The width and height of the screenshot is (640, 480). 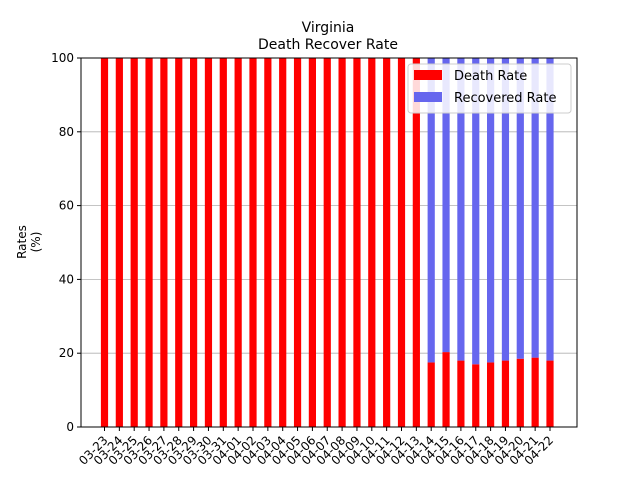 I want to click on y-tick-label: 0, so click(x=70, y=427).